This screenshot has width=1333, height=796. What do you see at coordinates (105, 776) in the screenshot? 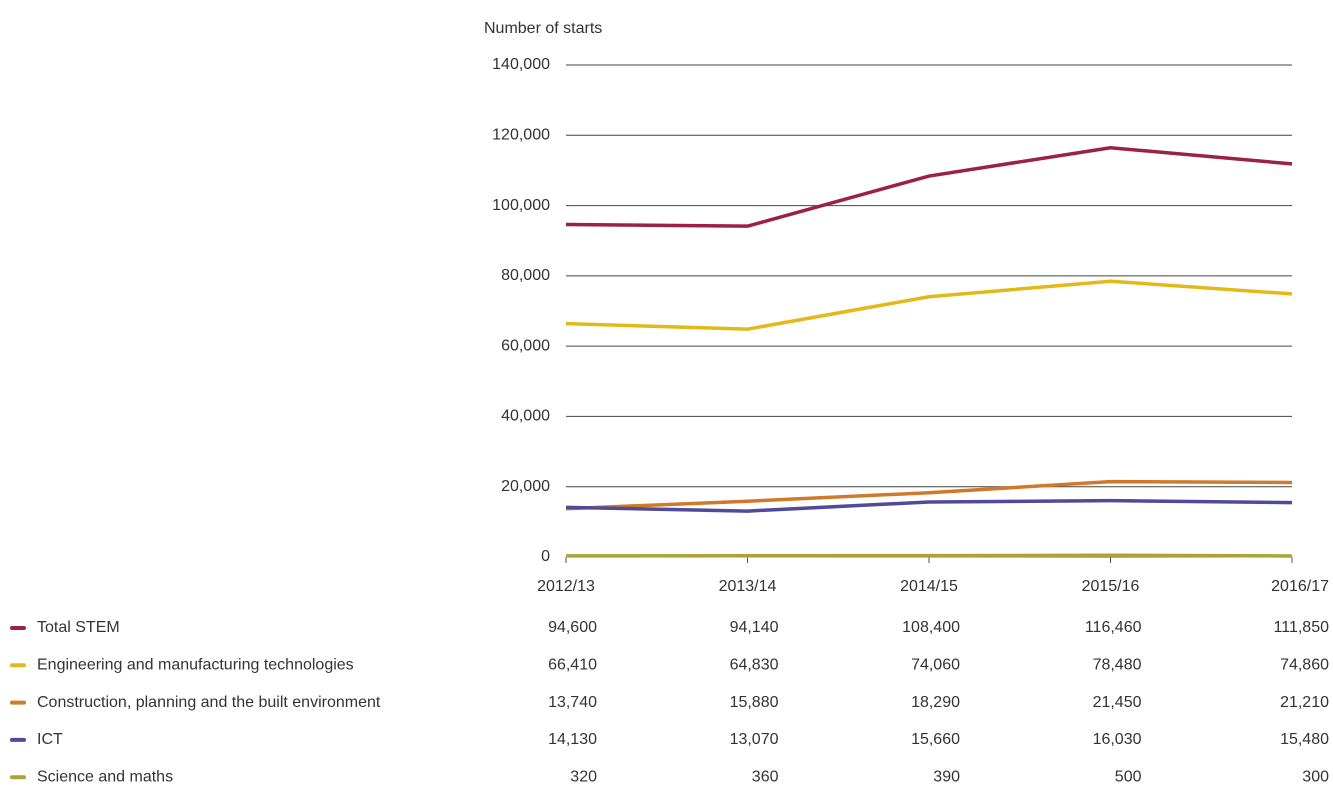
I see `legend-label: Science and maths` at bounding box center [105, 776].